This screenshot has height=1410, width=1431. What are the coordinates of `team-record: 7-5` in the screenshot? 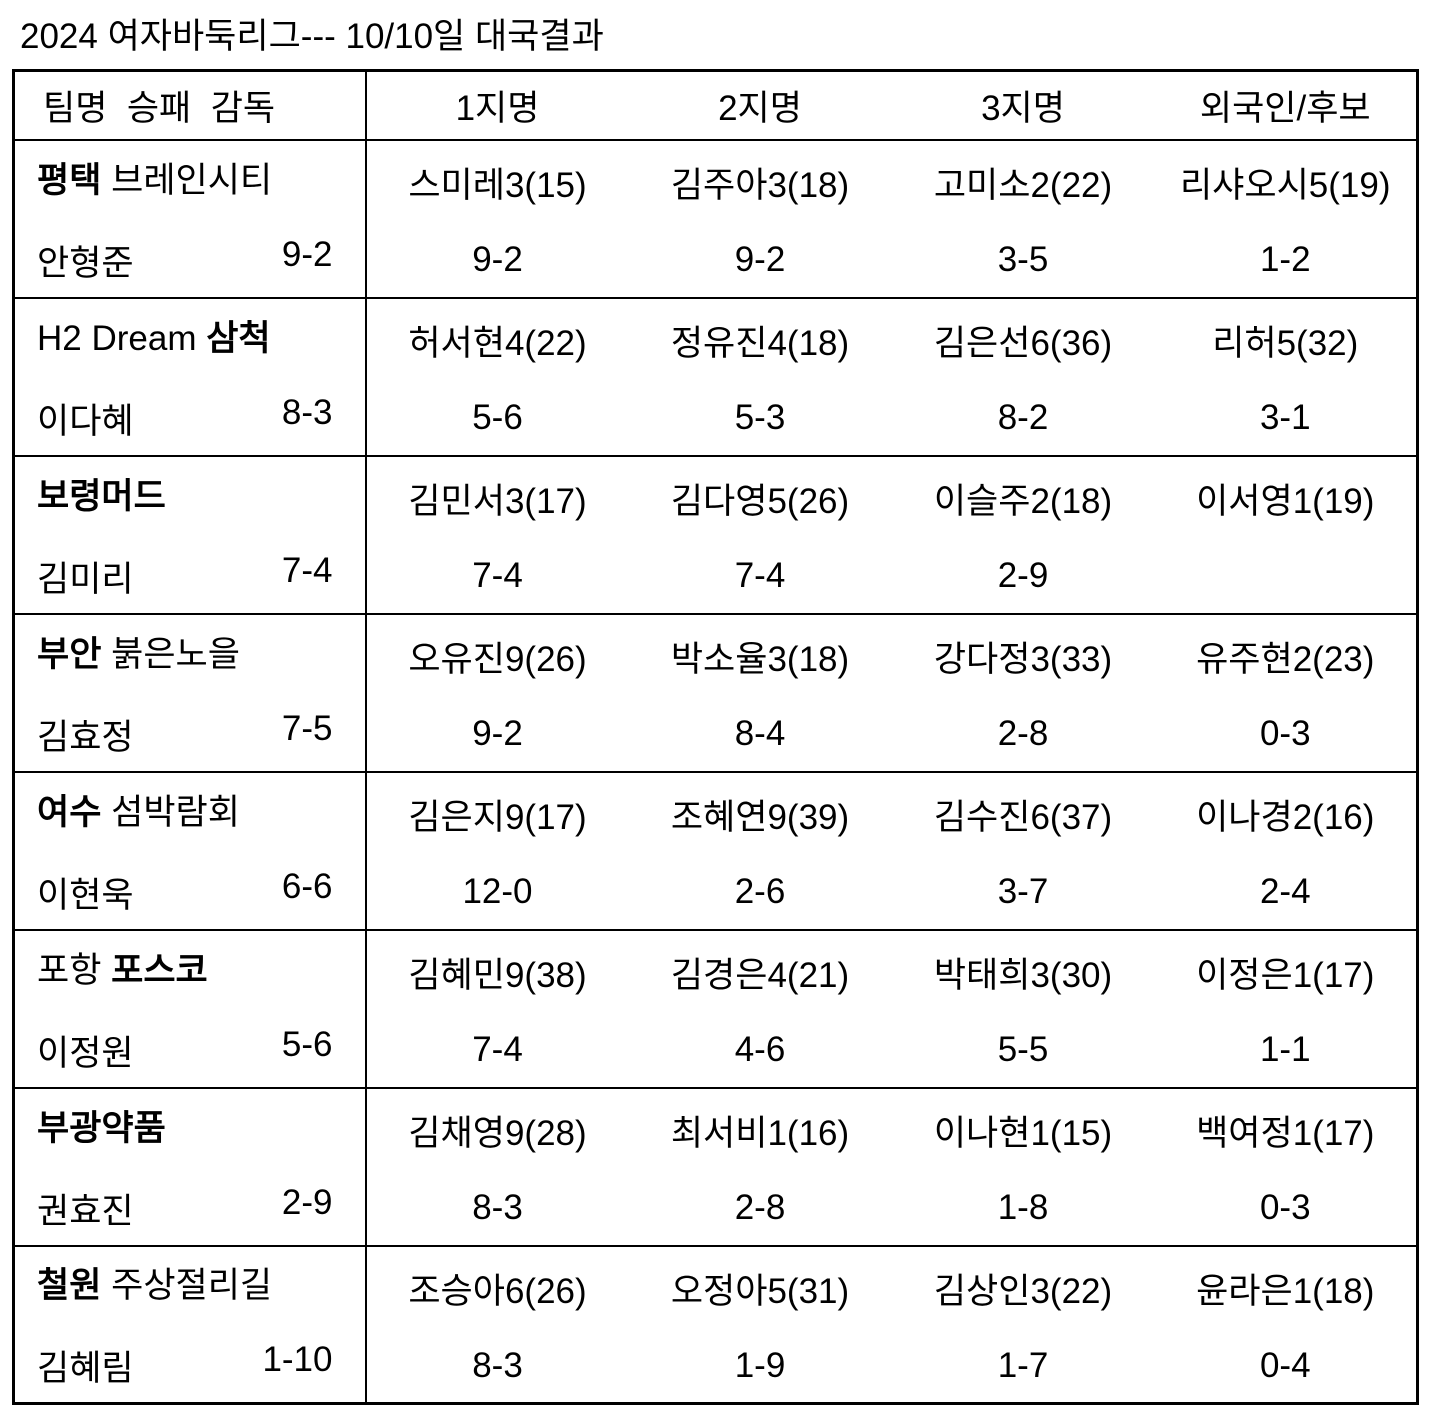 It's located at (307, 728).